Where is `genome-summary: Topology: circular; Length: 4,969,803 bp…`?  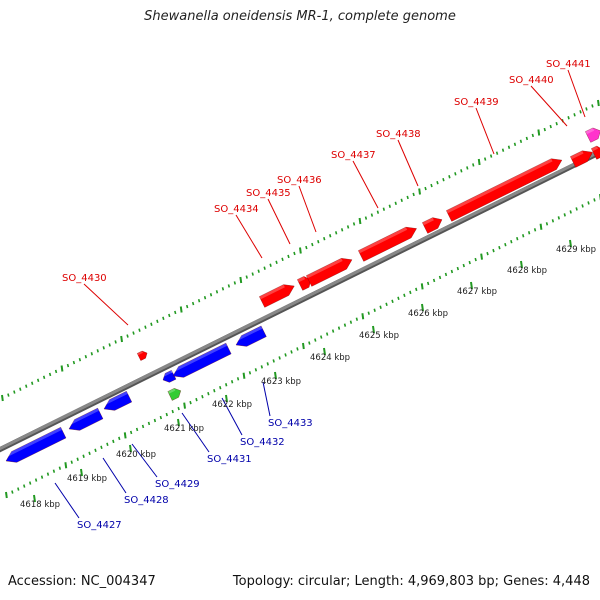
genome-summary: Topology: circular; Length: 4,969,803 bp… is located at coordinates (411, 581).